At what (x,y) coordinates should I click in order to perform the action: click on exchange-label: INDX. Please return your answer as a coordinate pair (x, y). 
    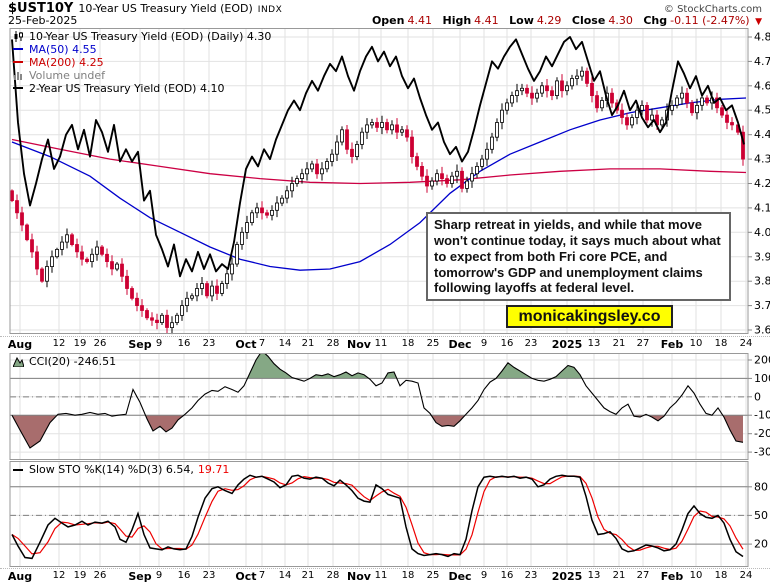
    Looking at the image, I should click on (270, 10).